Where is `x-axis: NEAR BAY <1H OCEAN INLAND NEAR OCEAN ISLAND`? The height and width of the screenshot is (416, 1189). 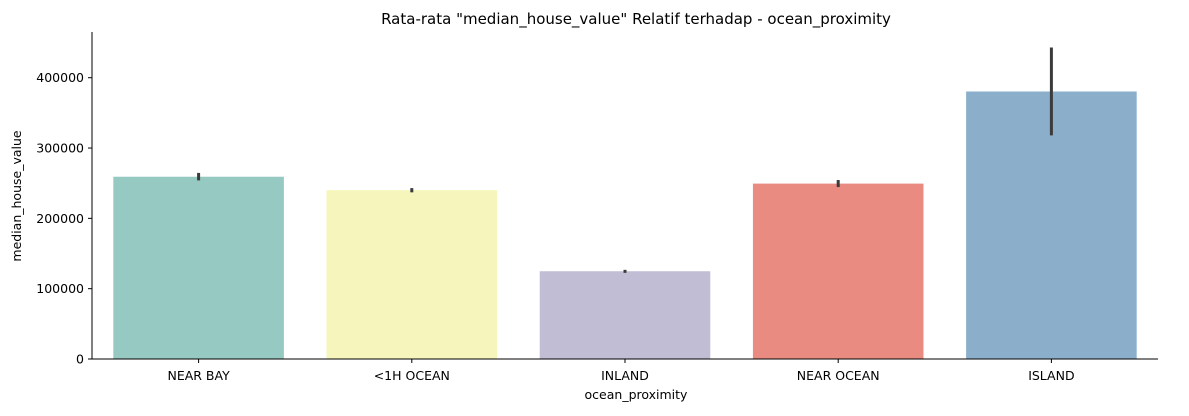 x-axis: NEAR BAY <1H OCEAN INLAND NEAR OCEAN ISLAND is located at coordinates (625, 370).